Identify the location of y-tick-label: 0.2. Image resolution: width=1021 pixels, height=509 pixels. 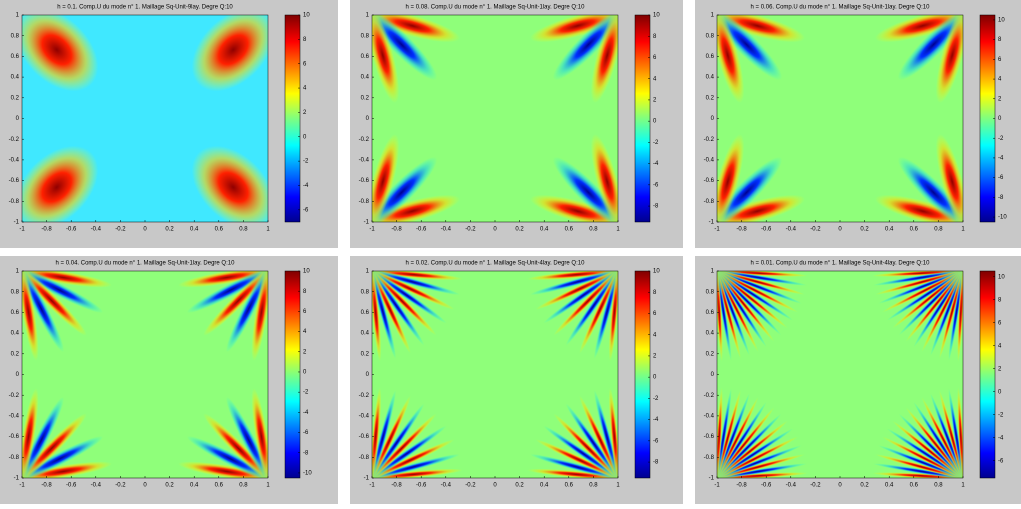
(15, 98).